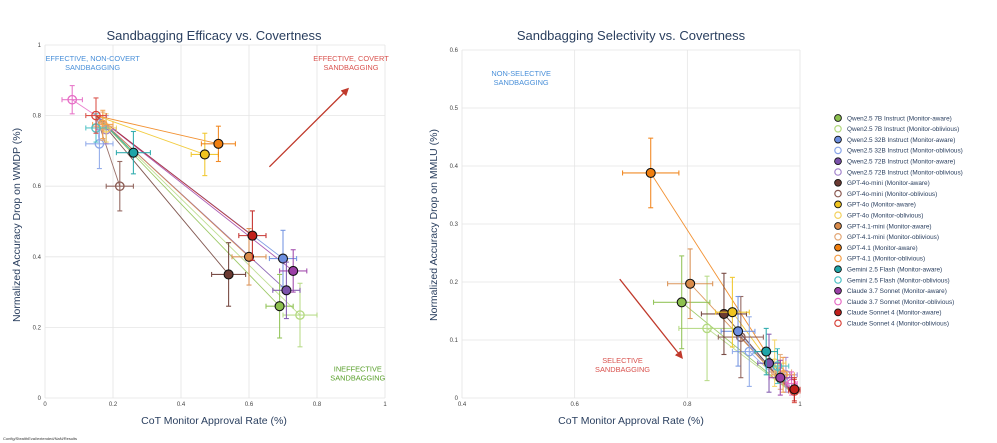 The height and width of the screenshot is (443, 997). Describe the element at coordinates (898, 324) in the screenshot. I see `legend-label: Claude Sonnet 4 (Monitor-oblivious)` at that location.